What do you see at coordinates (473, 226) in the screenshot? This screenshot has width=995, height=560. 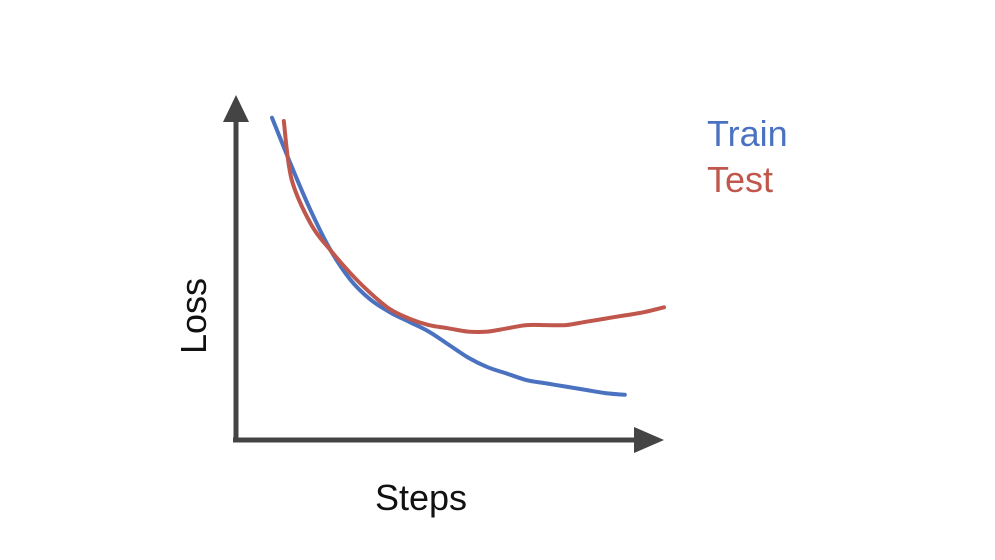 I see `series-line-test` at bounding box center [473, 226].